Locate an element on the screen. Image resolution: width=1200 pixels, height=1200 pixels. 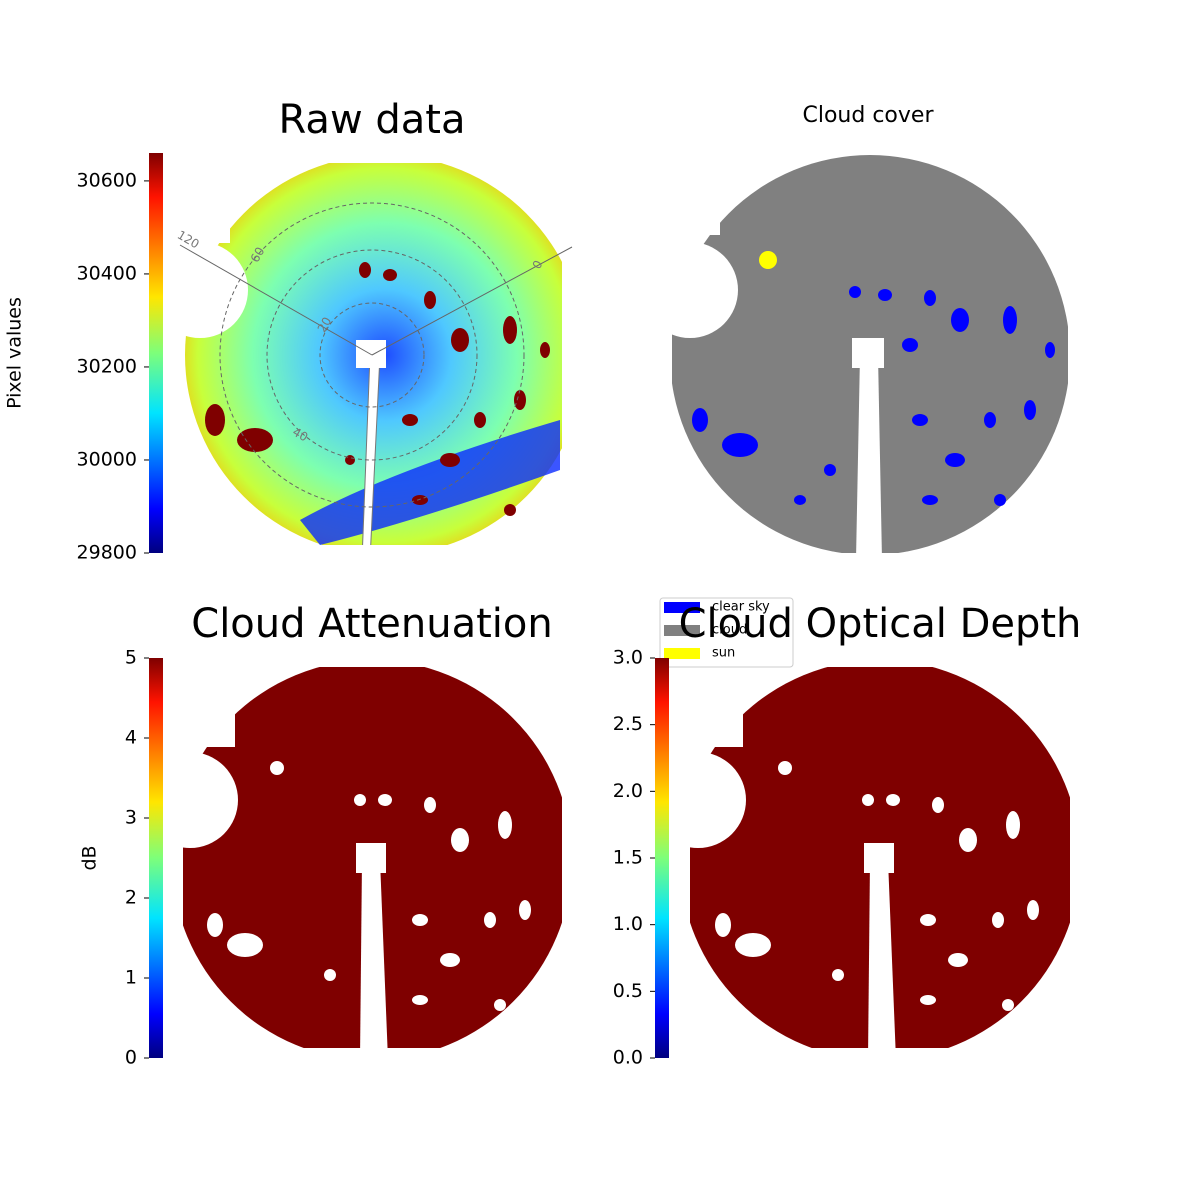
polar-label: 20 is located at coordinates (325, 325).